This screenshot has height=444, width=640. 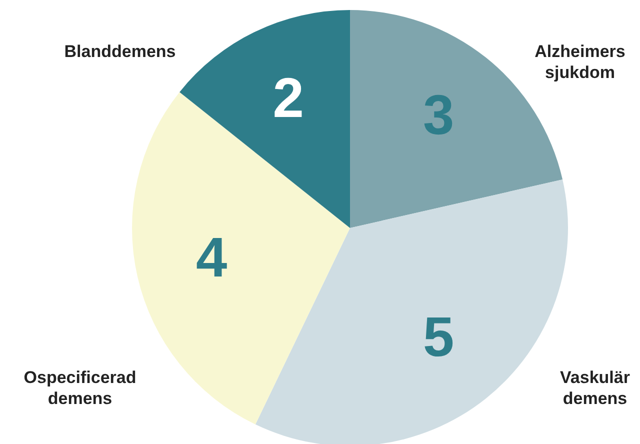 What do you see at coordinates (265, 119) in the screenshot?
I see `pie-slice` at bounding box center [265, 119].